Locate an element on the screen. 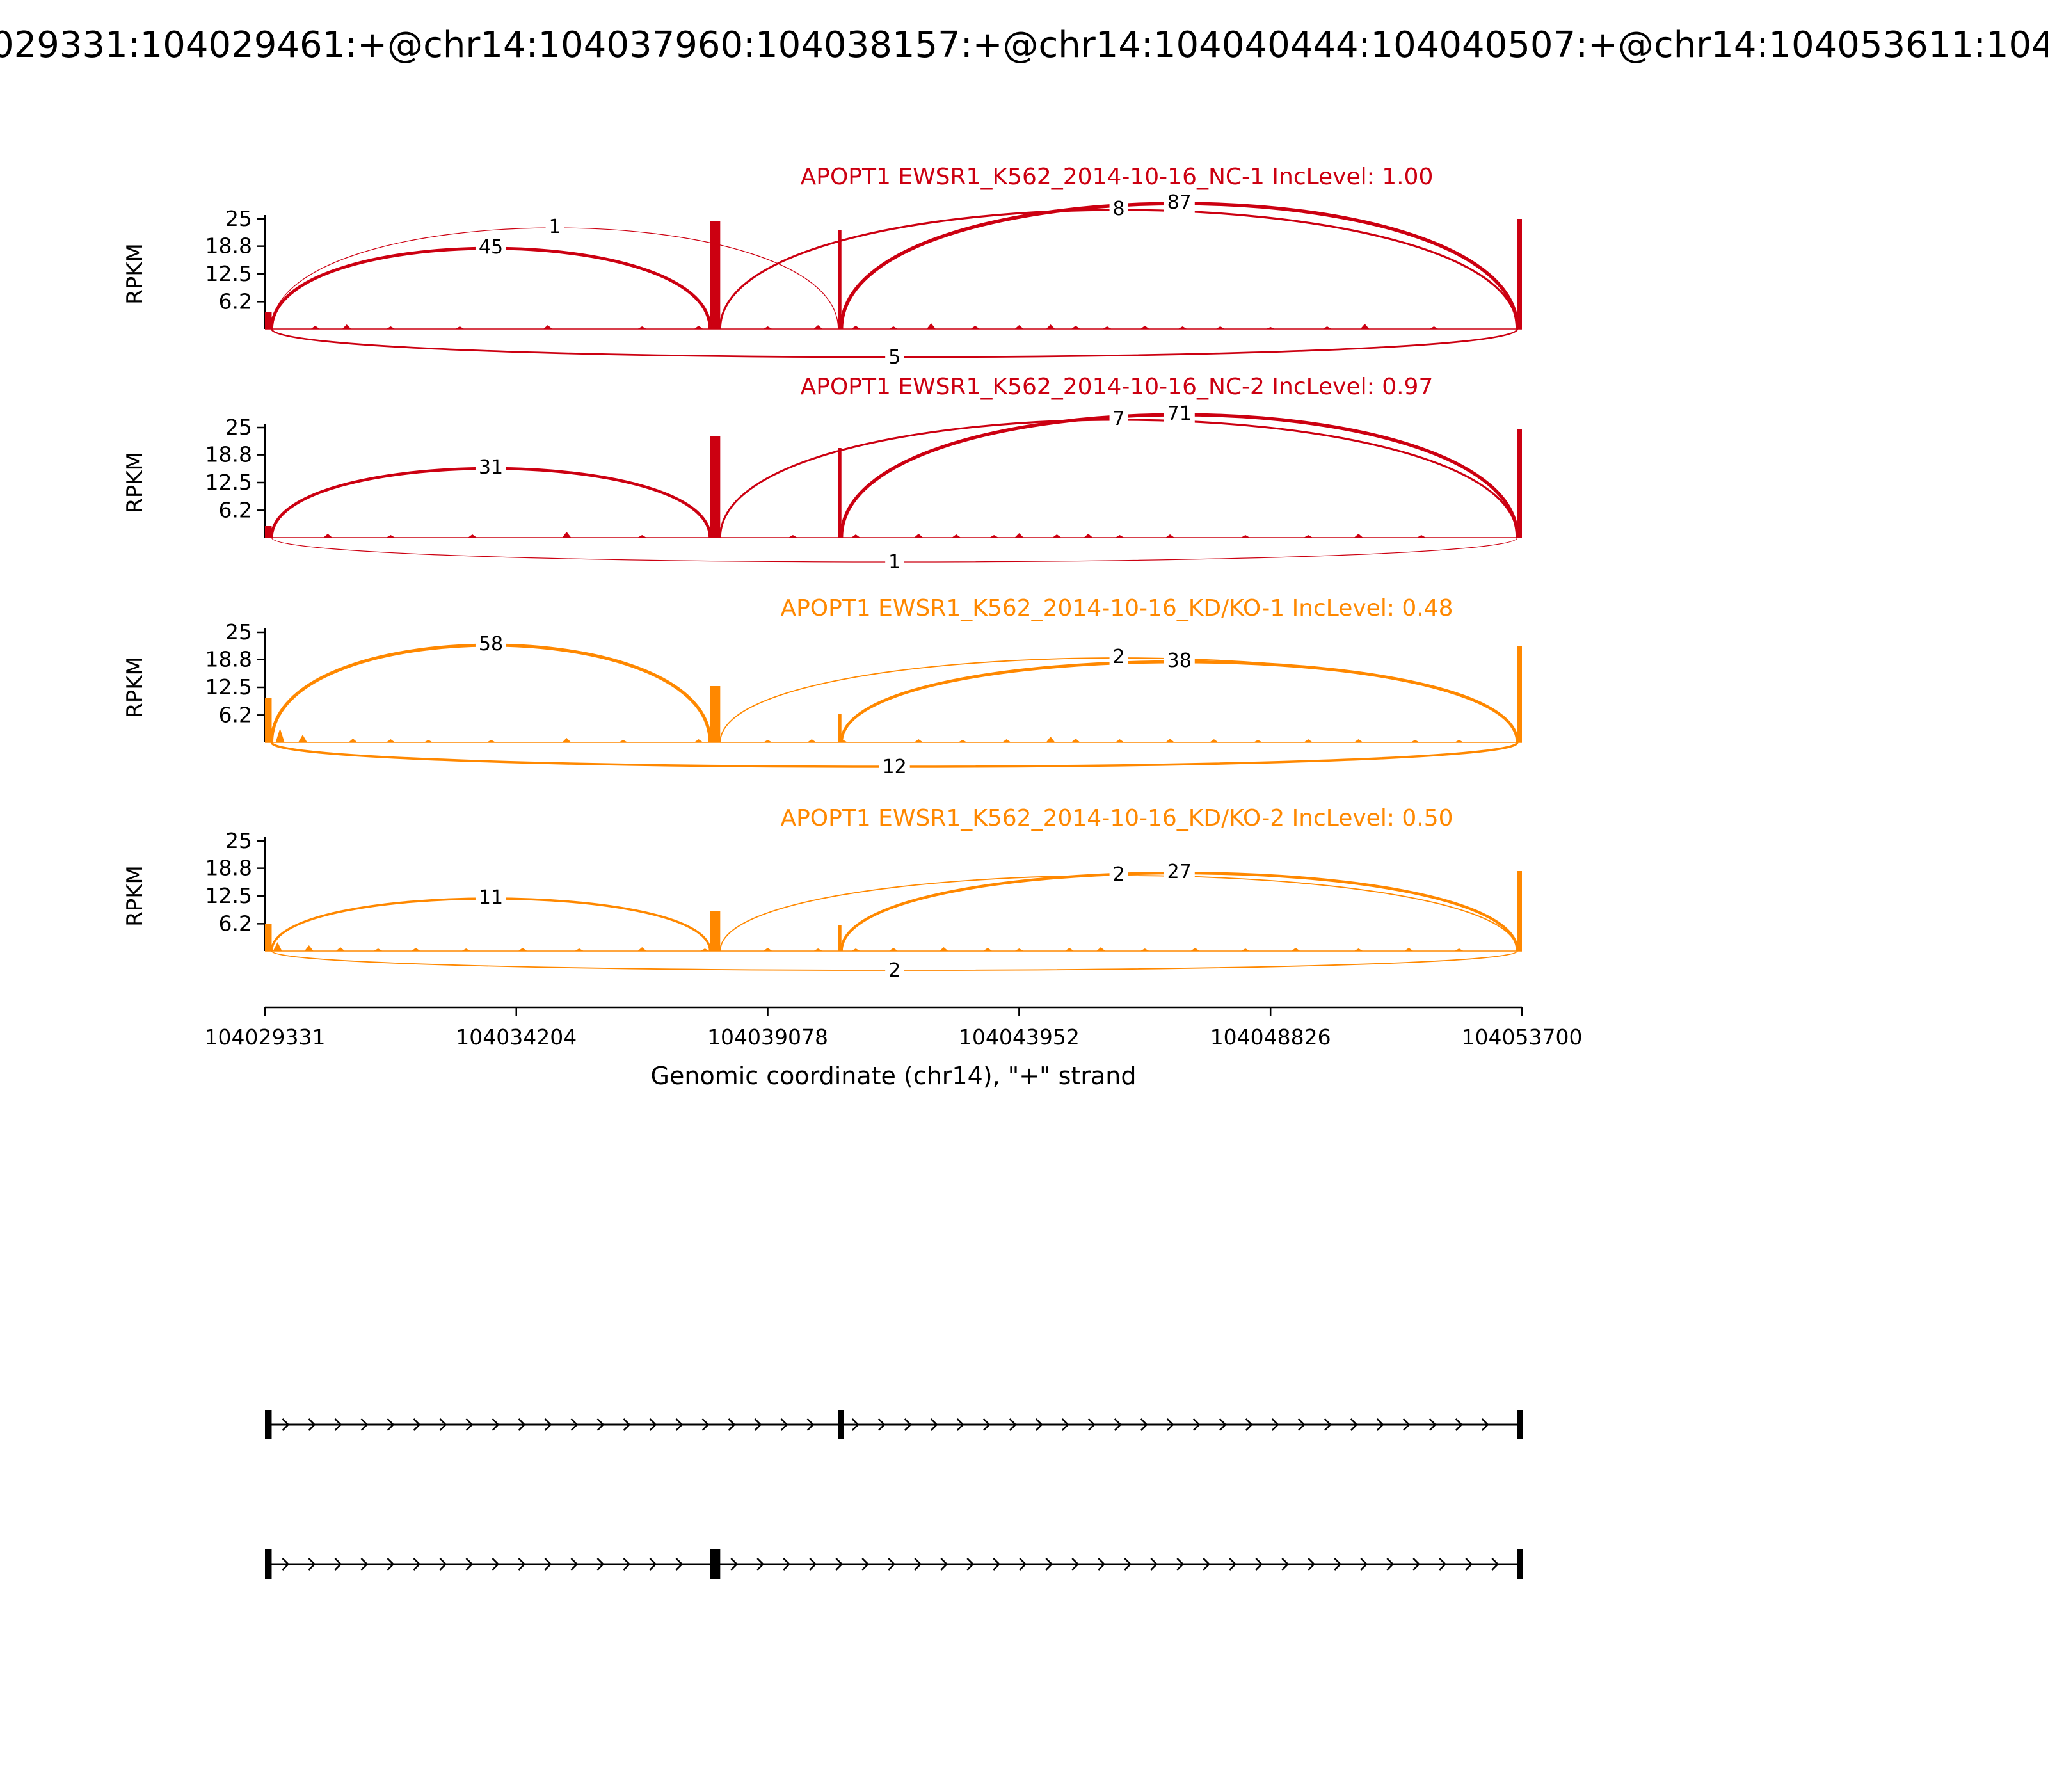  junction-count: 5 is located at coordinates (894, 357).